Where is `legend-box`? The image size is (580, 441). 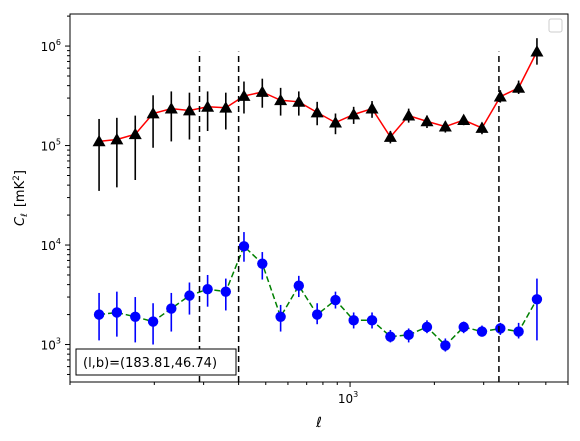 legend-box is located at coordinates (555, 25).